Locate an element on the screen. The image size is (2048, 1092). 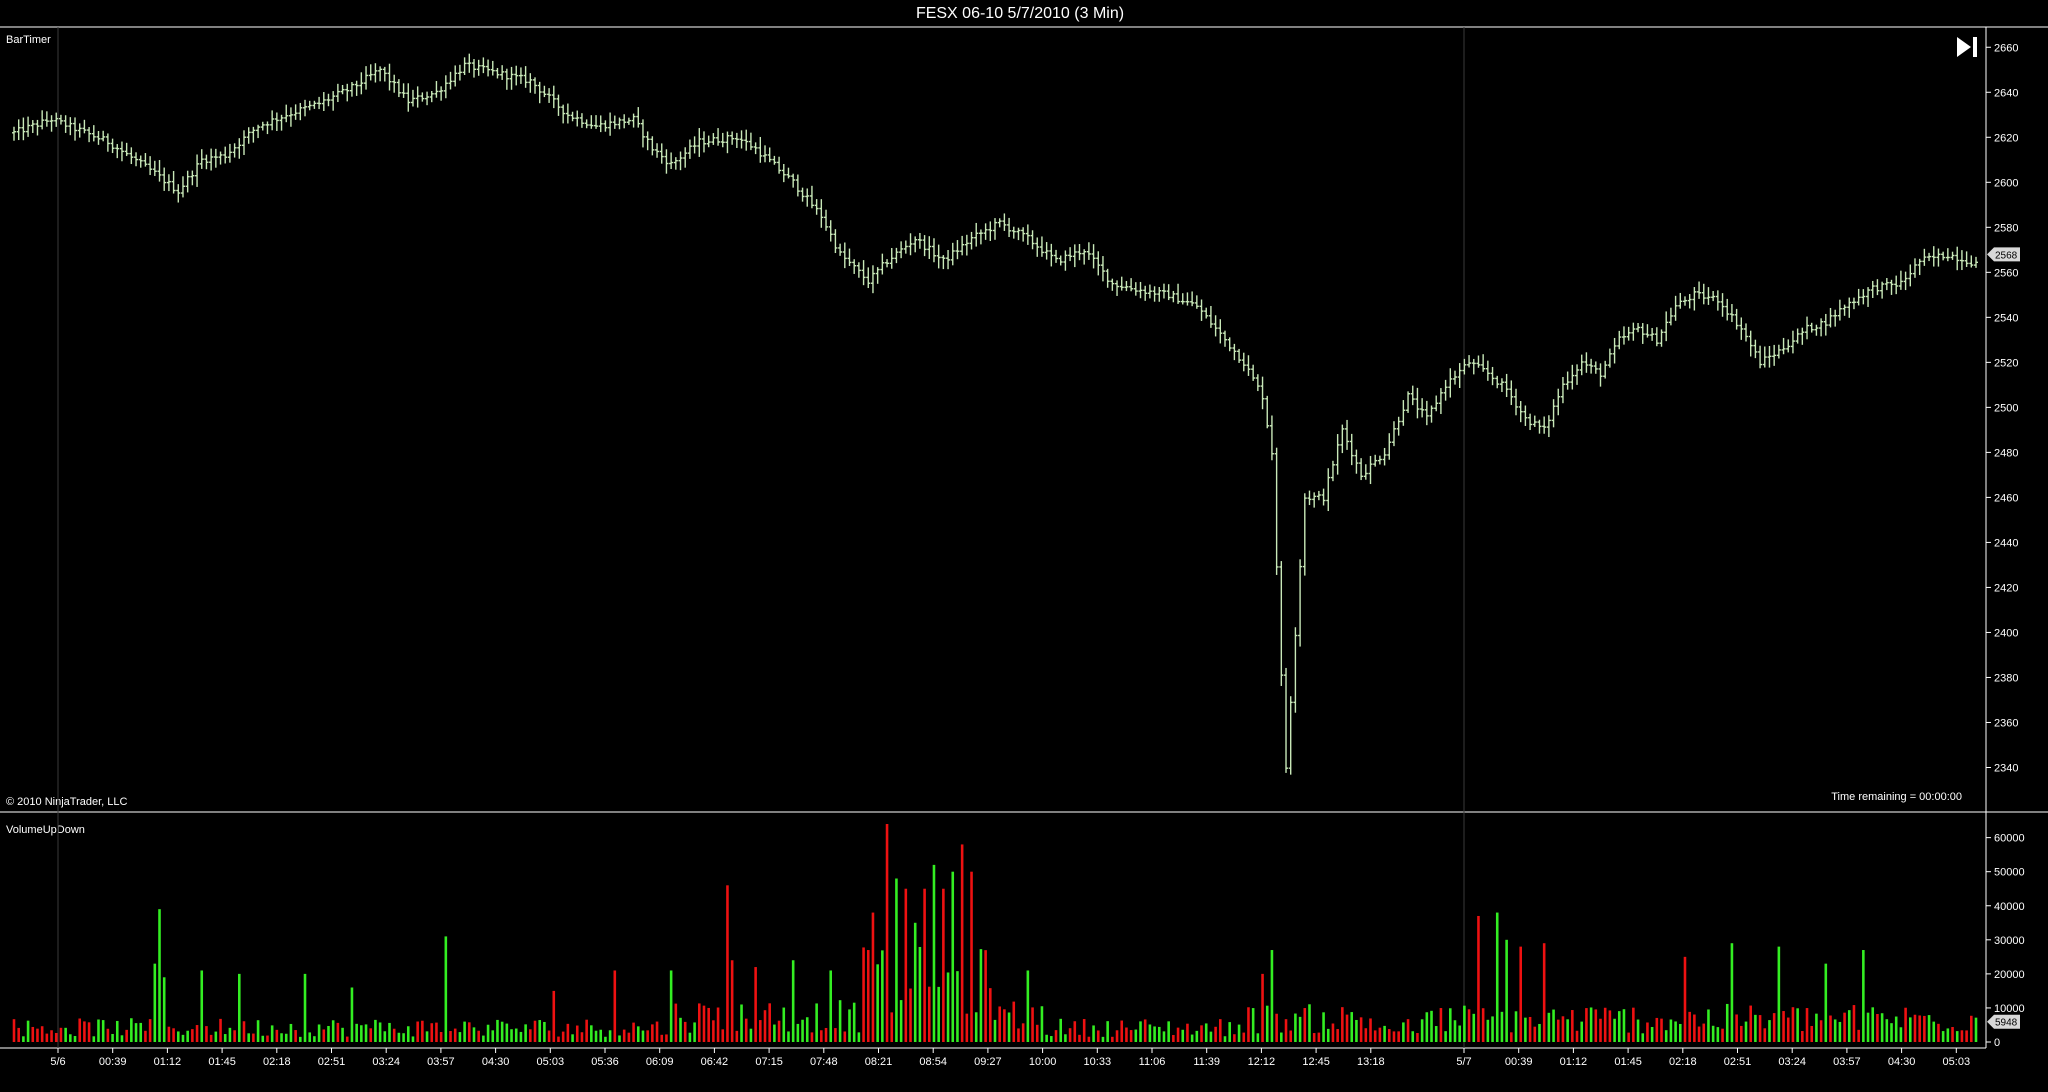
x-tick-label: 08:54 is located at coordinates (933, 1062).